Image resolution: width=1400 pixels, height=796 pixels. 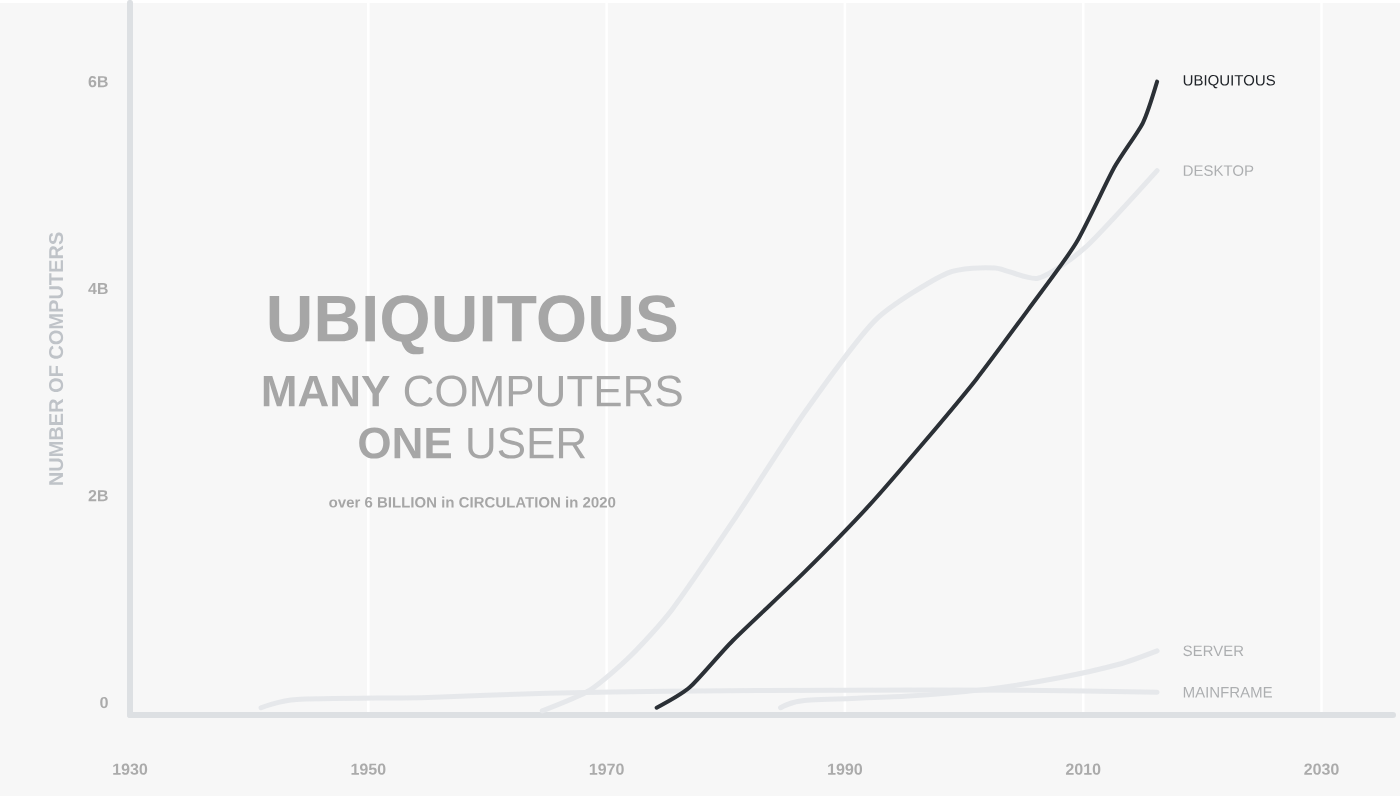 I want to click on annotation: over 6 BILLION in CIRCULATION in 2020, so click(x=472, y=502).